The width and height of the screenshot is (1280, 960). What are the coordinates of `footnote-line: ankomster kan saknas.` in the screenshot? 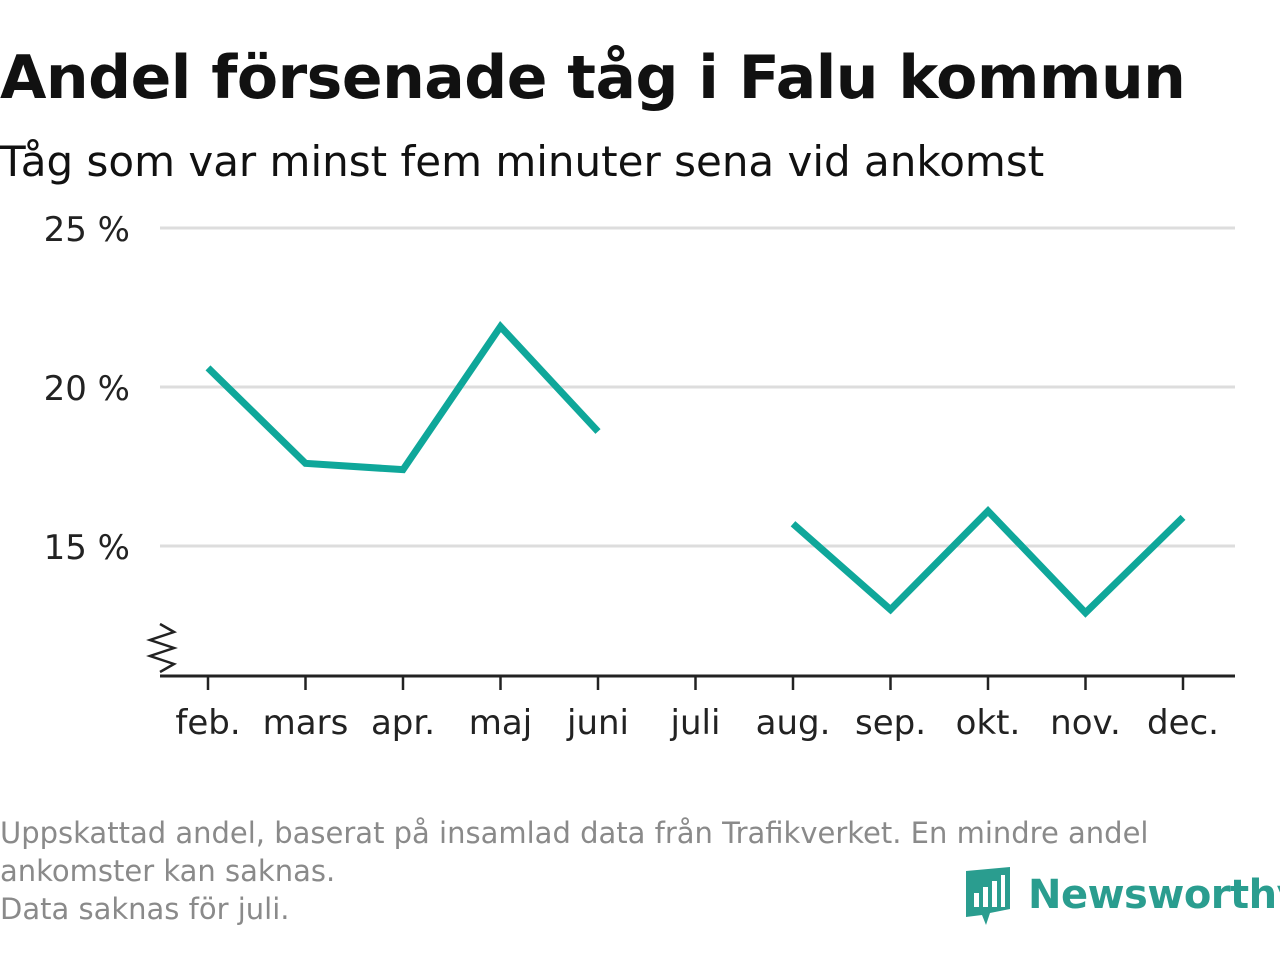 It's located at (168, 871).